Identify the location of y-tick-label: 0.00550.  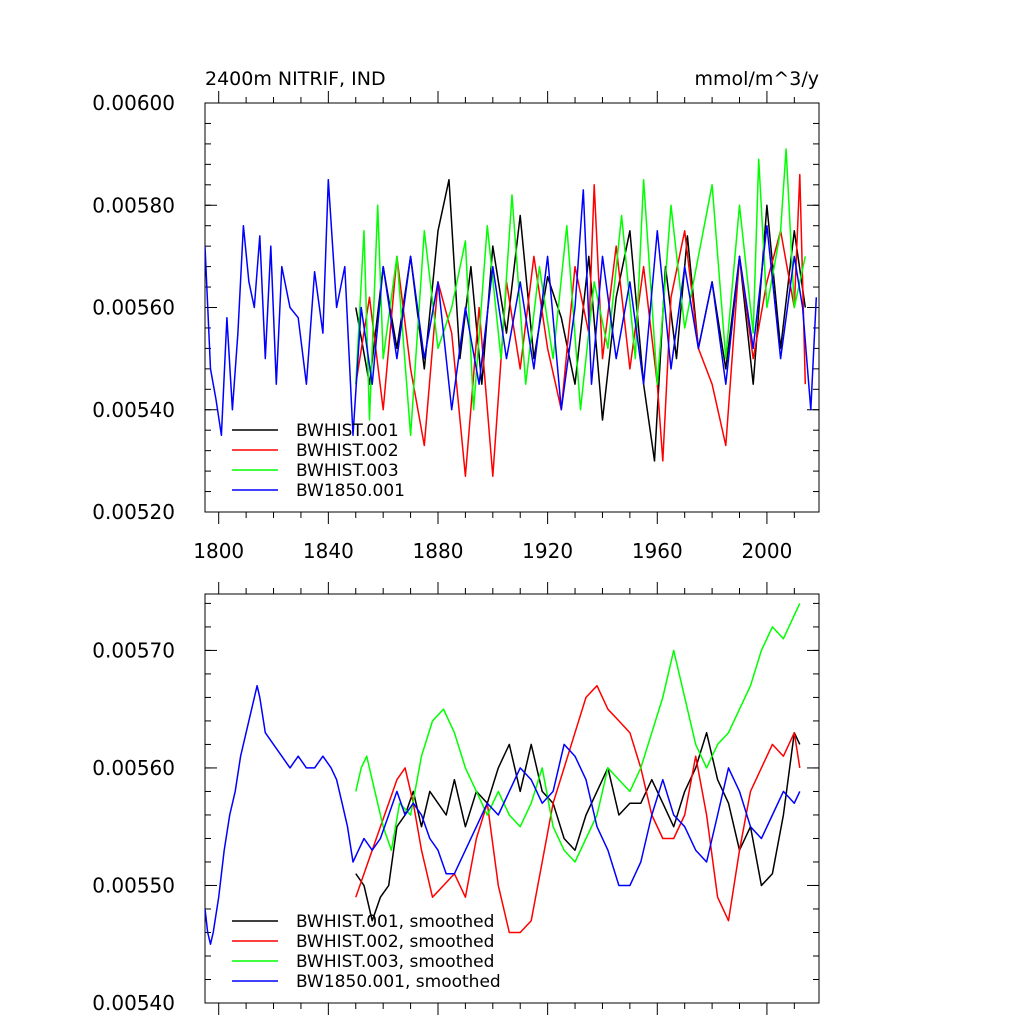
(133, 885).